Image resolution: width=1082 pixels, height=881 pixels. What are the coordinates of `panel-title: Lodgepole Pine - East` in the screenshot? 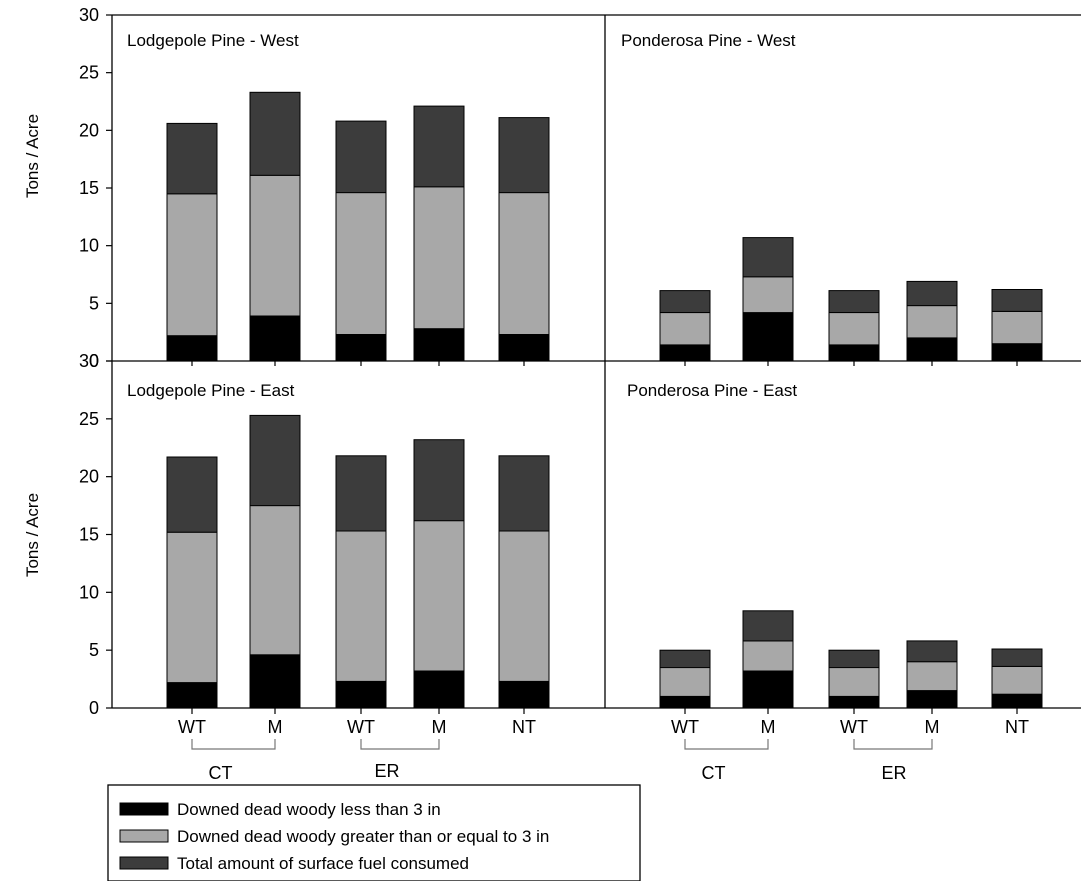 It's located at (211, 390).